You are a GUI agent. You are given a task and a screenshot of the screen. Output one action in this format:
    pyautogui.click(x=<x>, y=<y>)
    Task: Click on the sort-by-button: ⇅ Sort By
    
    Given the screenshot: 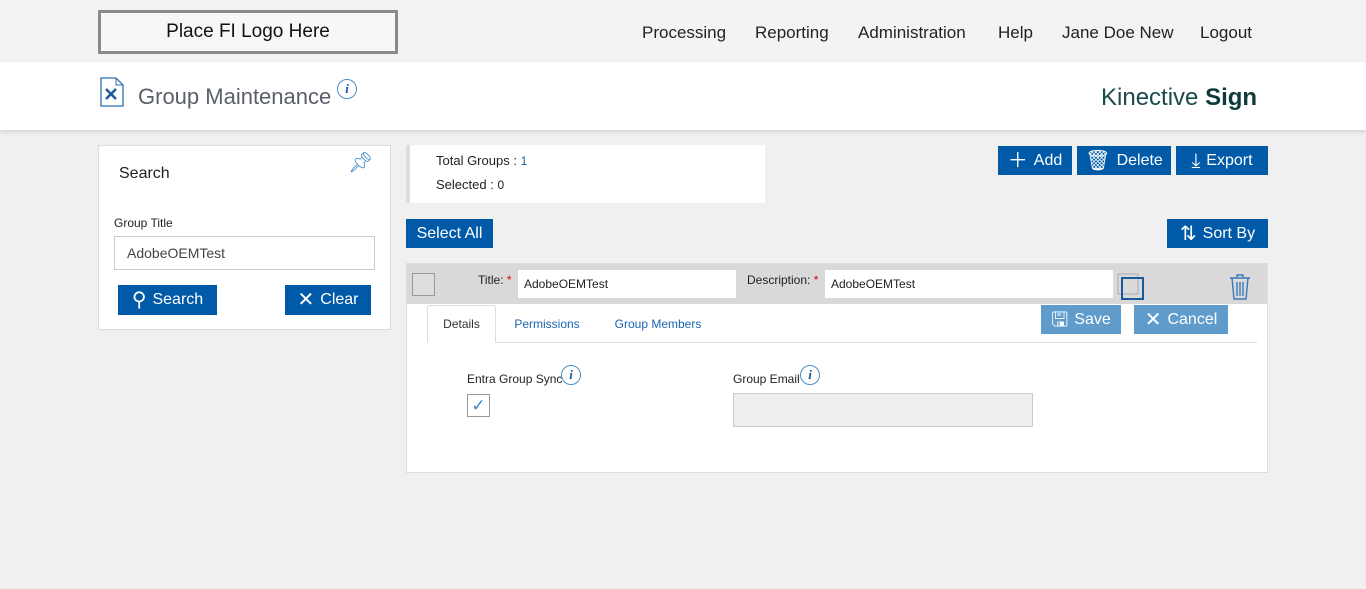 What is the action you would take?
    pyautogui.click(x=1217, y=233)
    